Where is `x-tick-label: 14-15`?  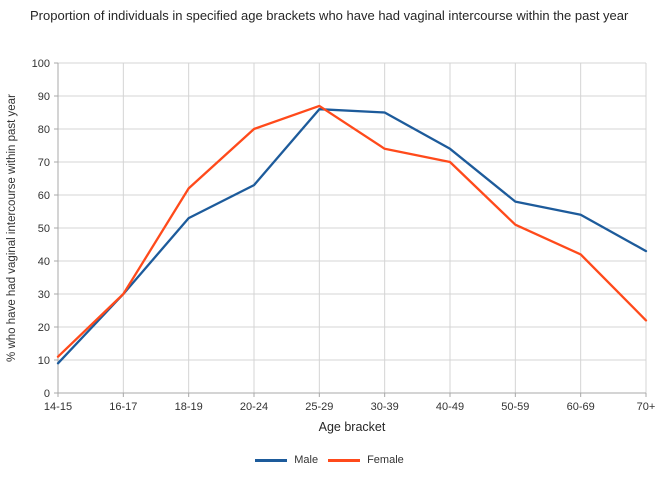 x-tick-label: 14-15 is located at coordinates (58, 407).